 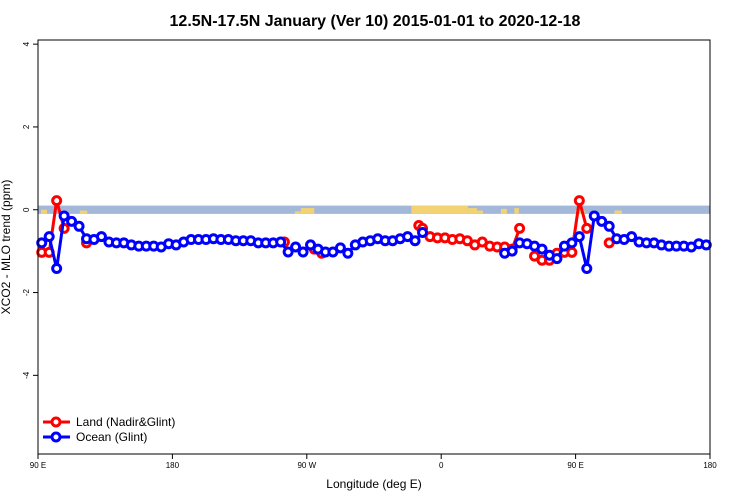 What do you see at coordinates (373, 484) in the screenshot?
I see `x-axis-label: Longitude (deg E)` at bounding box center [373, 484].